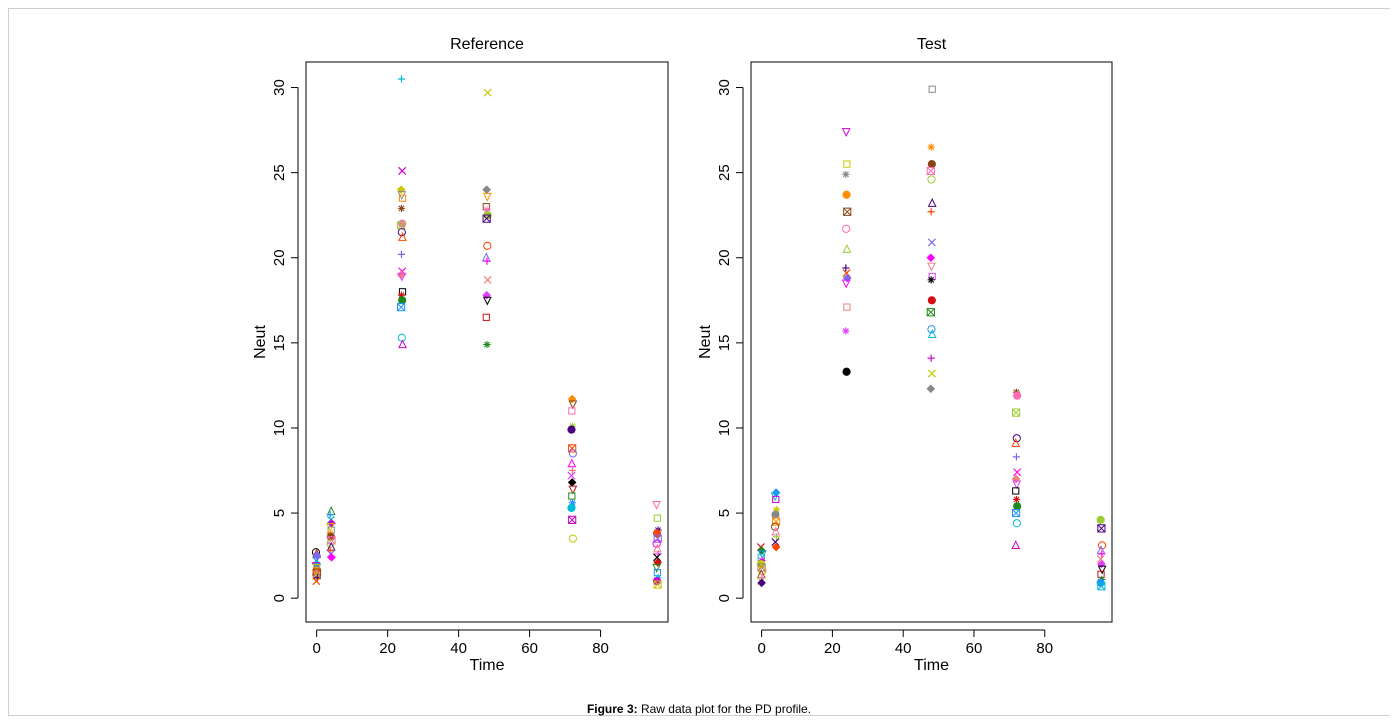  I want to click on x-tick-label: 80, so click(1044, 648).